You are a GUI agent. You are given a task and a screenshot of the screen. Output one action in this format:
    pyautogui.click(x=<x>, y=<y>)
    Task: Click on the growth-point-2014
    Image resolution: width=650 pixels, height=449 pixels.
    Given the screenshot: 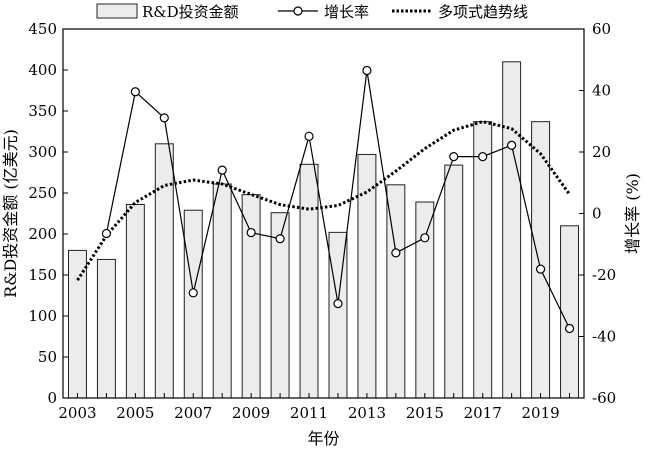 What is the action you would take?
    pyautogui.click(x=396, y=253)
    